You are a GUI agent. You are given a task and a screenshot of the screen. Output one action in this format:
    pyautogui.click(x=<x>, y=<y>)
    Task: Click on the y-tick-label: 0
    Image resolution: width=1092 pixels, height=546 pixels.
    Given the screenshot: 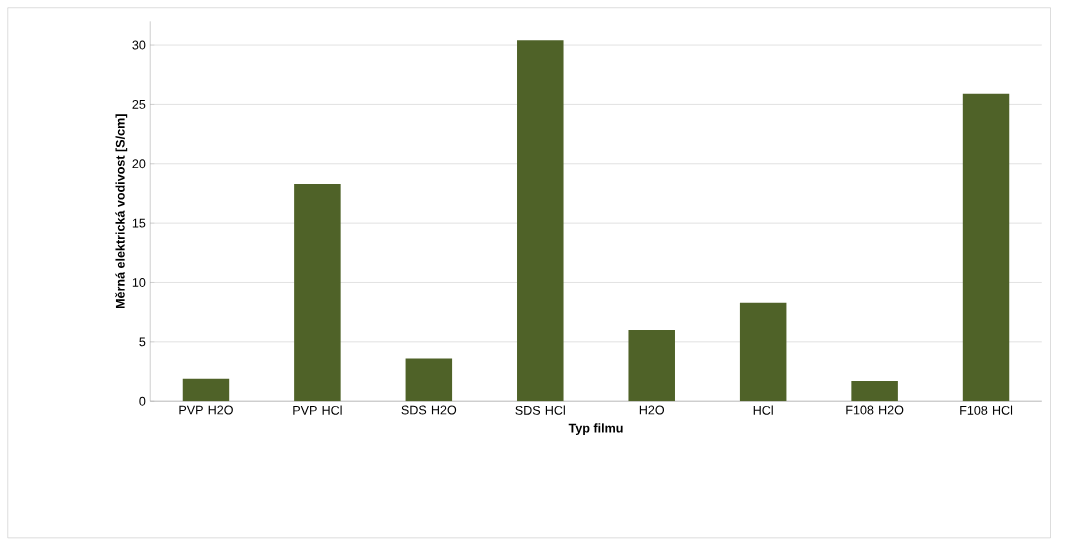 What is the action you would take?
    pyautogui.click(x=142, y=401)
    